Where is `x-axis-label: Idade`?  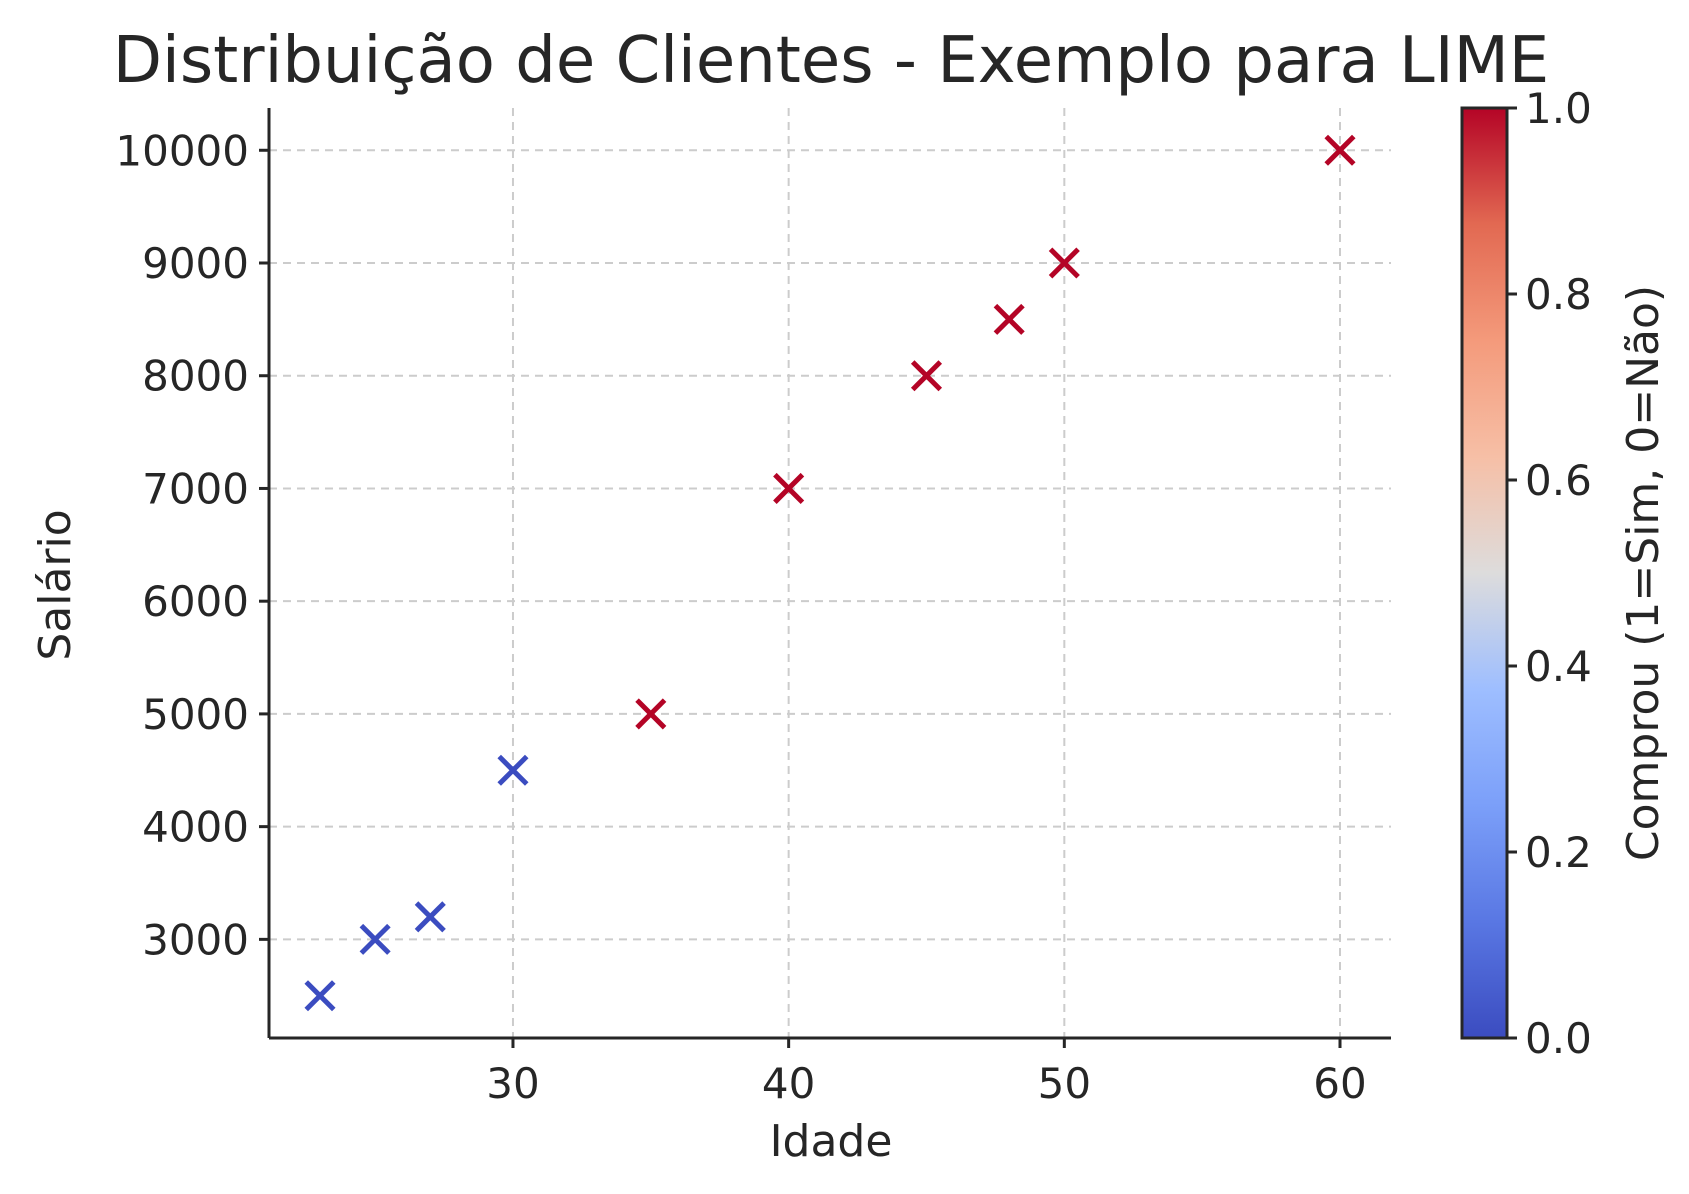 x-axis-label: Idade is located at coordinates (831, 1141).